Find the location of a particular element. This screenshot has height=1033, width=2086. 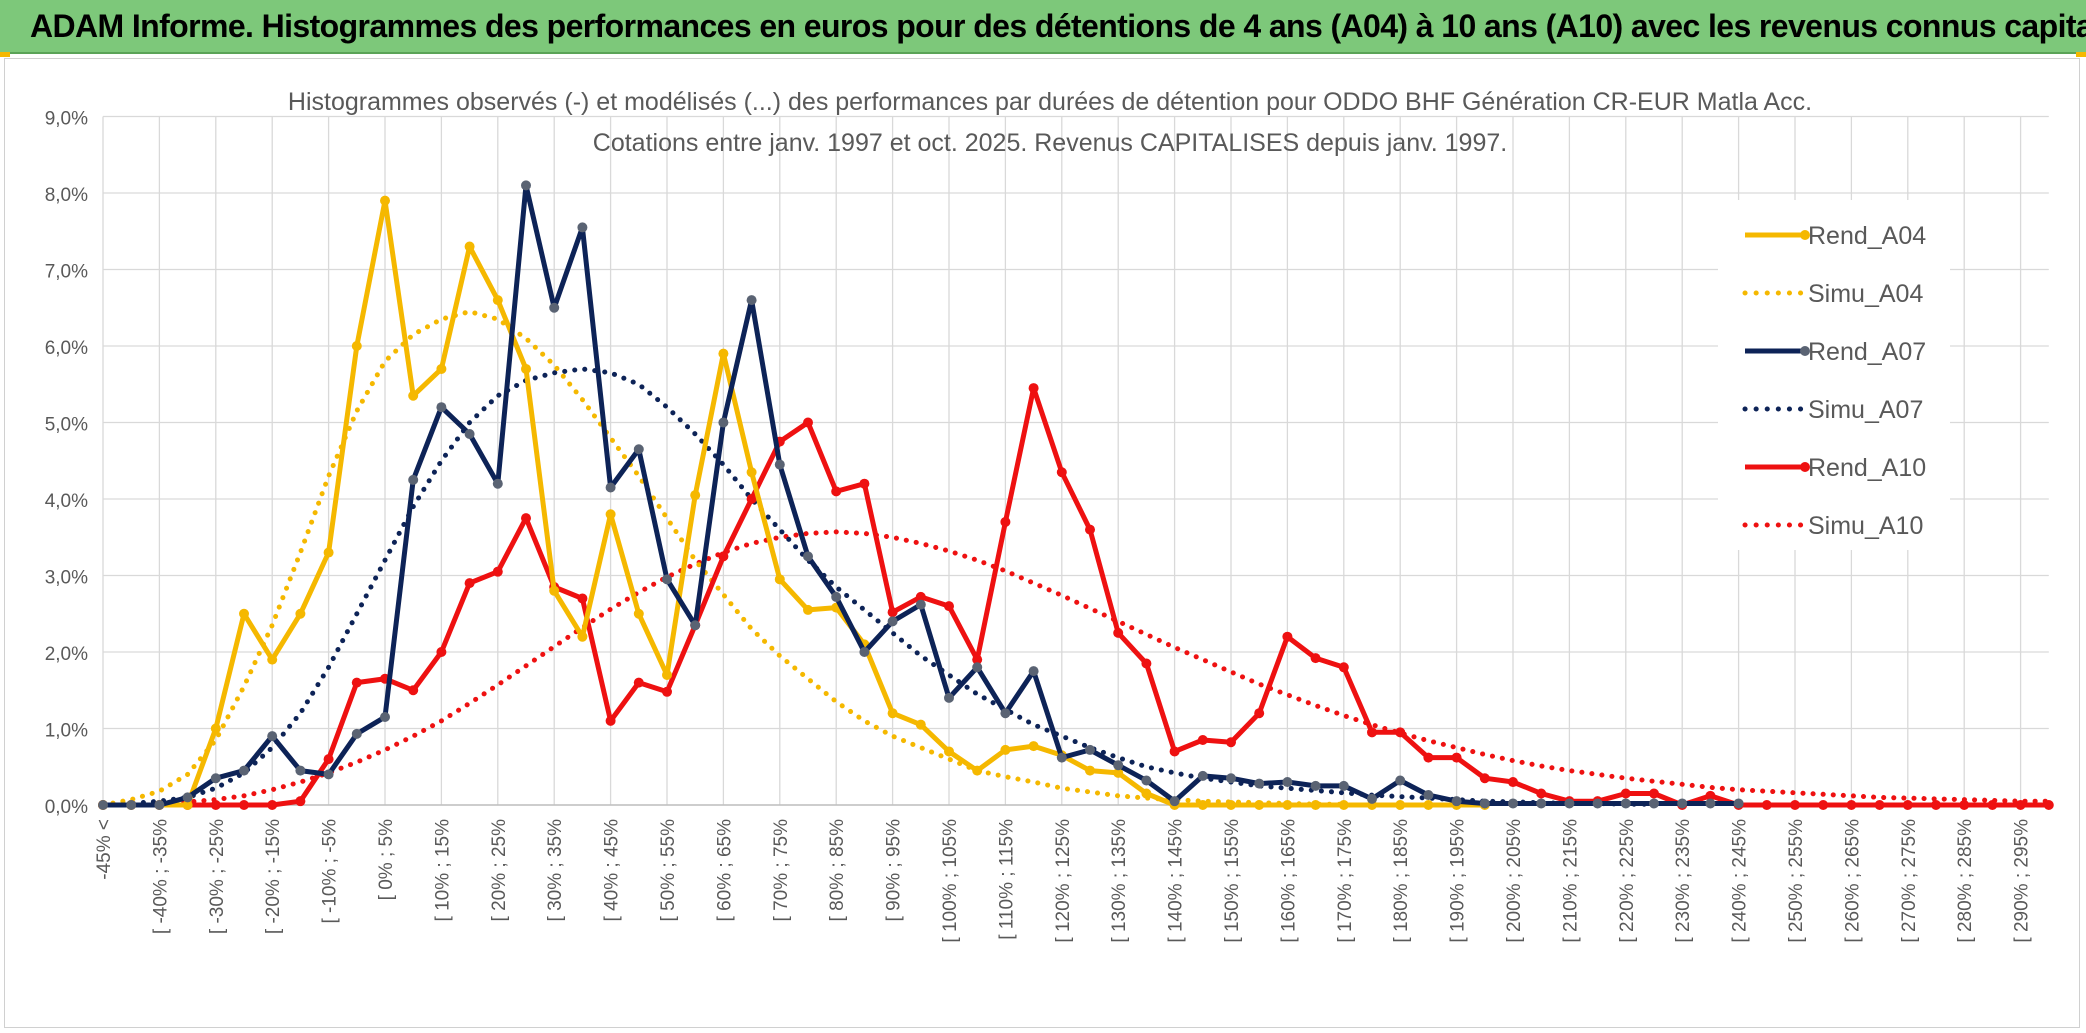

y-tick-label: 4,0% is located at coordinates (66, 501).